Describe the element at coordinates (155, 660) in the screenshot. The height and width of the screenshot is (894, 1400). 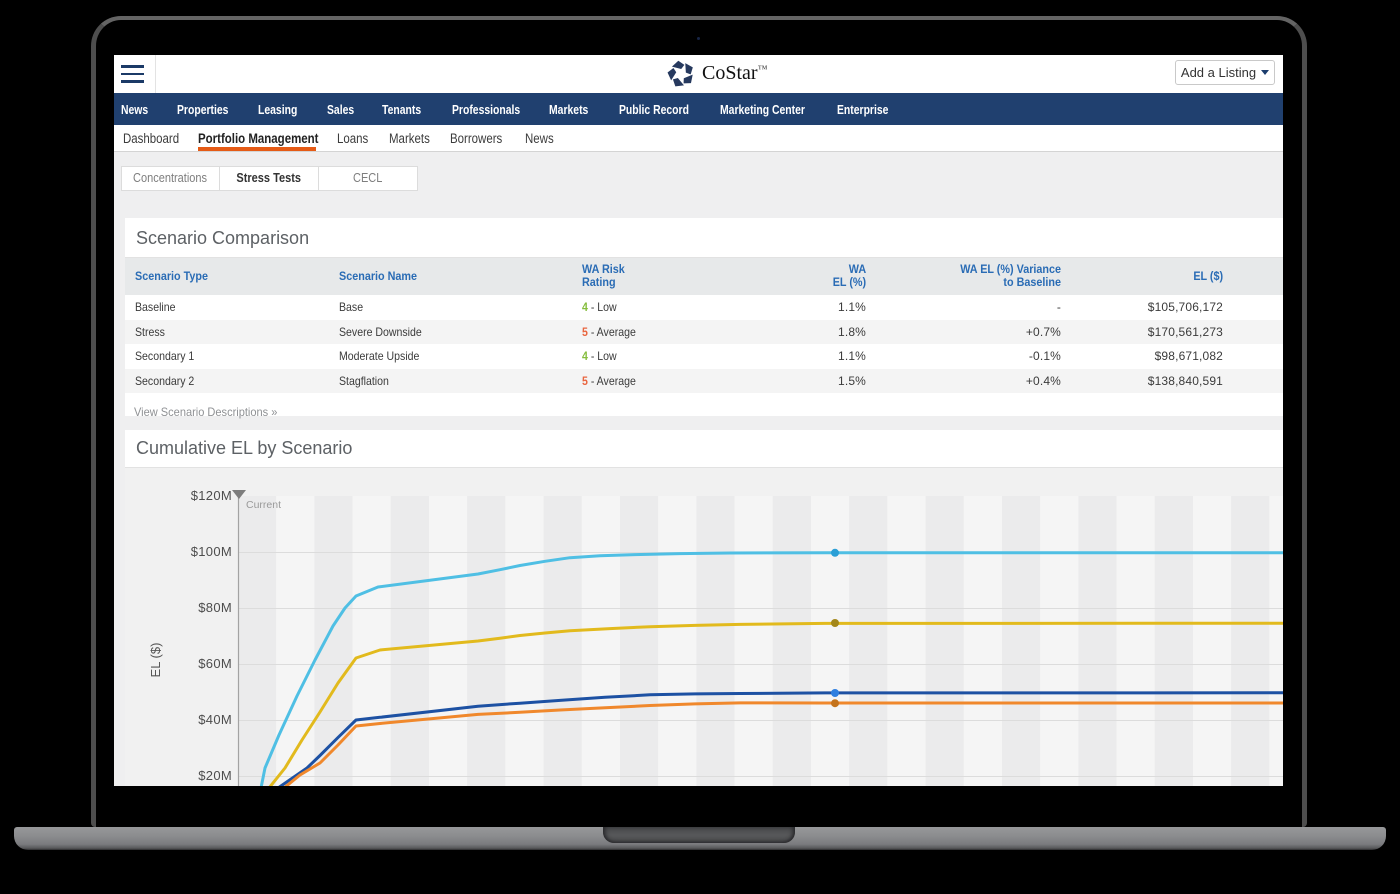
I see `svg-text: EL ($)` at that location.